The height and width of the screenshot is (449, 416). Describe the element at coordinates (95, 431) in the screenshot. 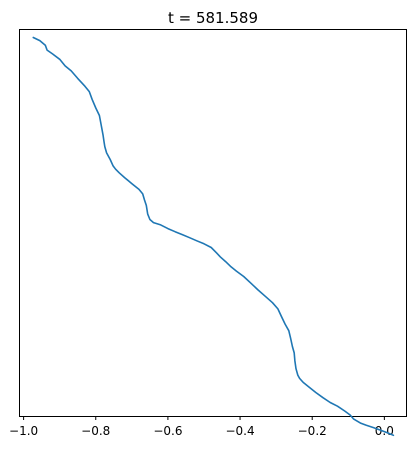

I see `x-tick-label: −0.8` at that location.